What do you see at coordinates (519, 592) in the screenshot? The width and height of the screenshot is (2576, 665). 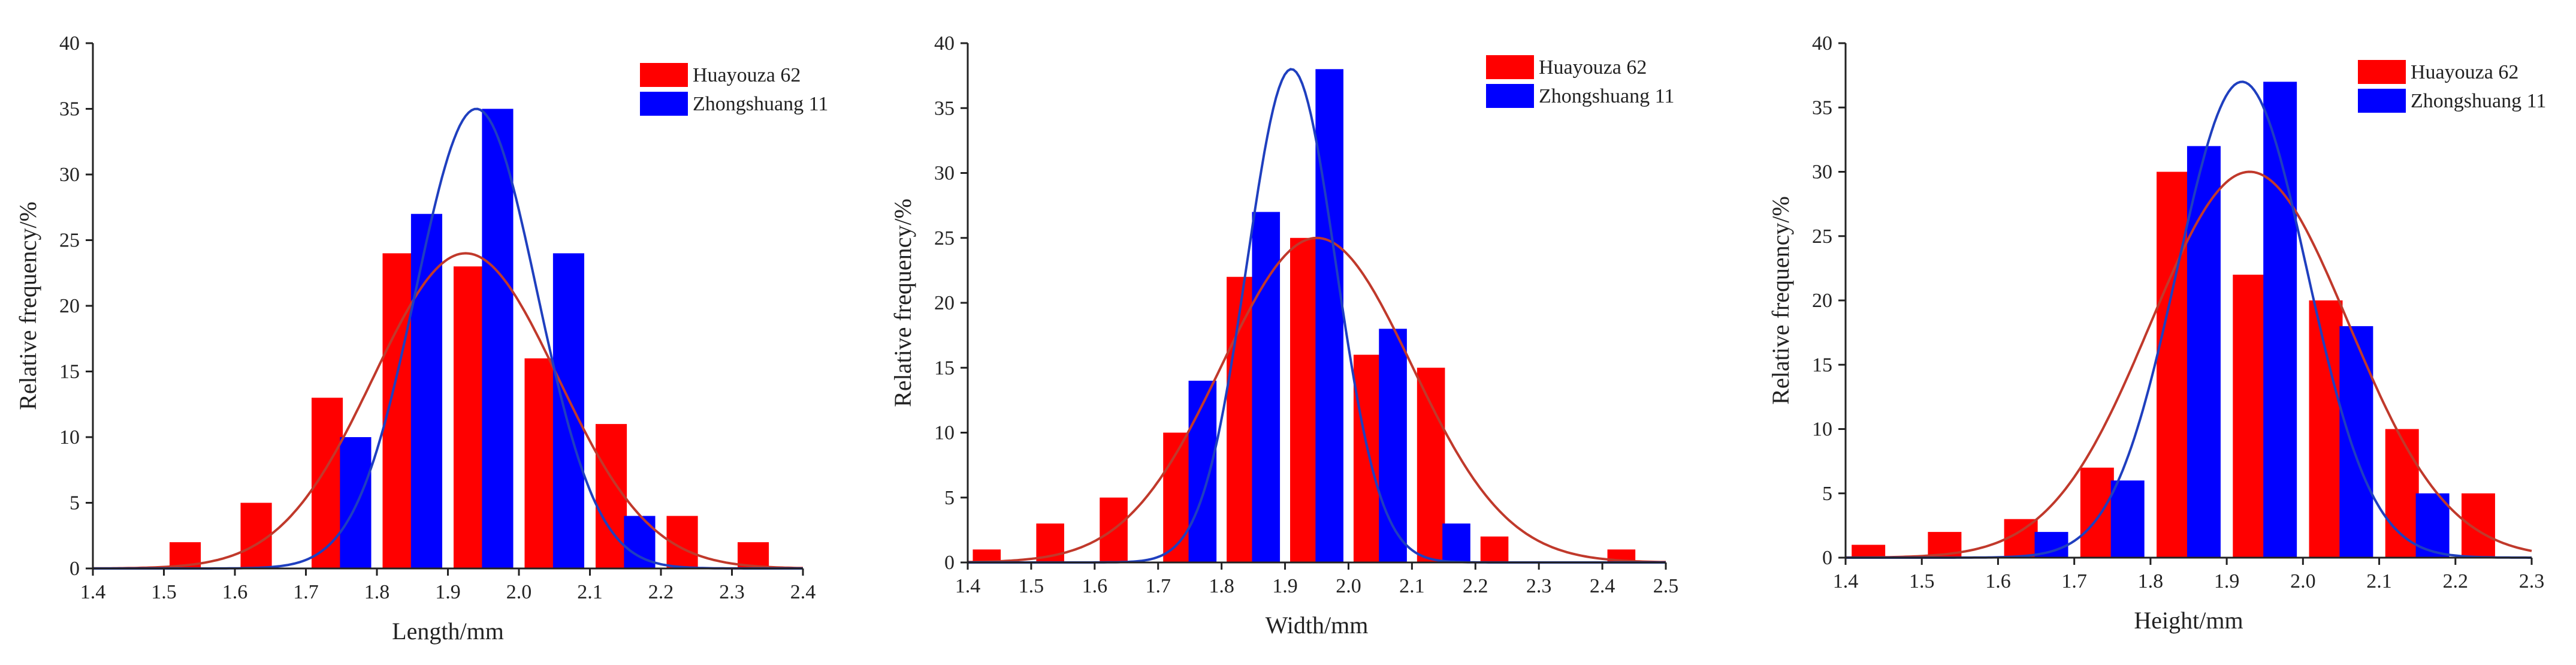 I see `x-tick-label: 2.0` at bounding box center [519, 592].